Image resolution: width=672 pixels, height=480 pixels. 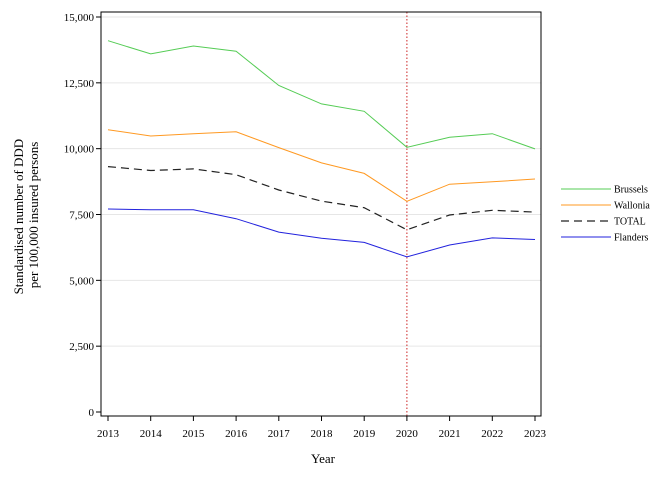 What do you see at coordinates (321, 233) in the screenshot?
I see `series-line-flanders` at bounding box center [321, 233].